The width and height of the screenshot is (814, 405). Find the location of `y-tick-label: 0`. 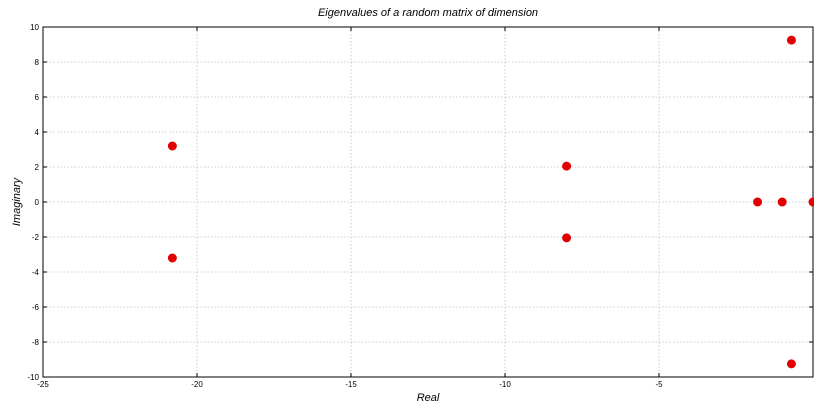

y-tick-label: 0 is located at coordinates (37, 202).